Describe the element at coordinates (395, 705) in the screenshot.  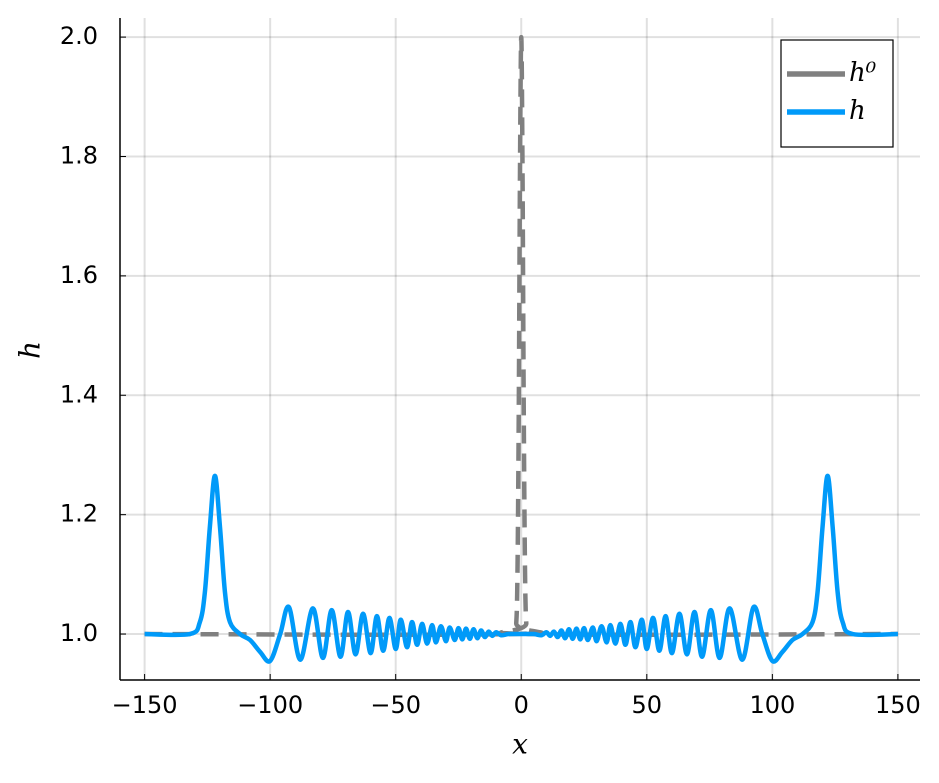
I see `x-tick-label: −50` at that location.